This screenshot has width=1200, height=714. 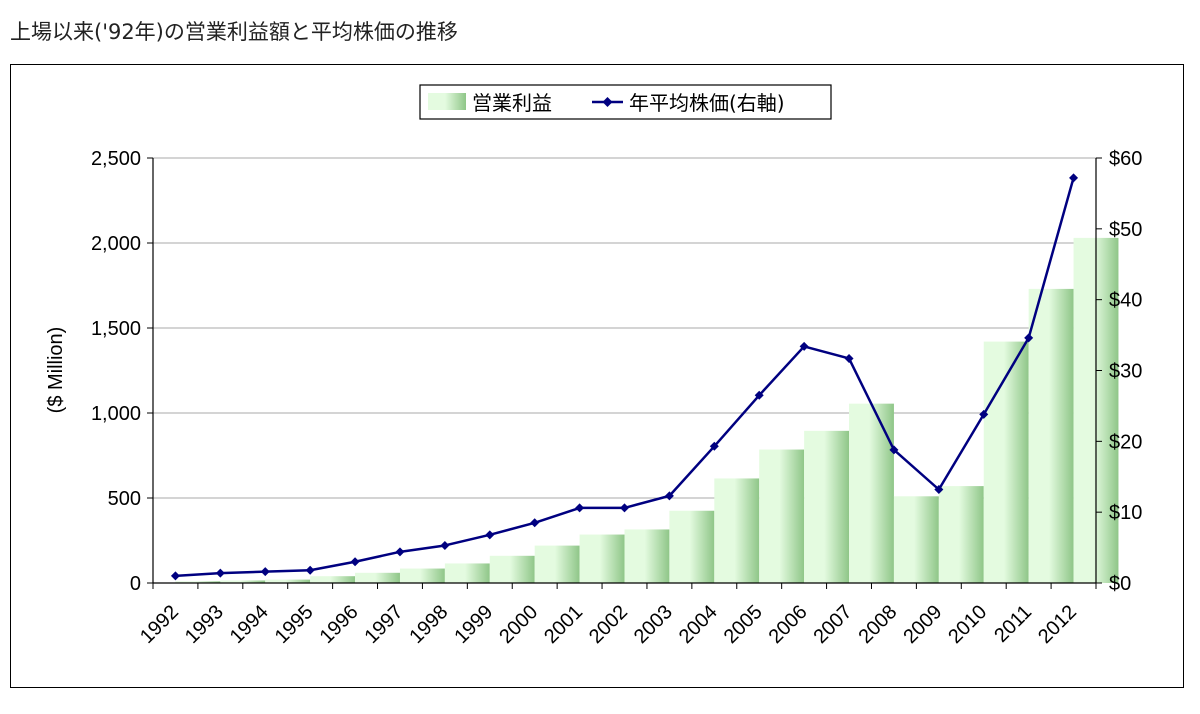 What do you see at coordinates (116, 414) in the screenshot?
I see `y-tick-label: 1,000` at bounding box center [116, 414].